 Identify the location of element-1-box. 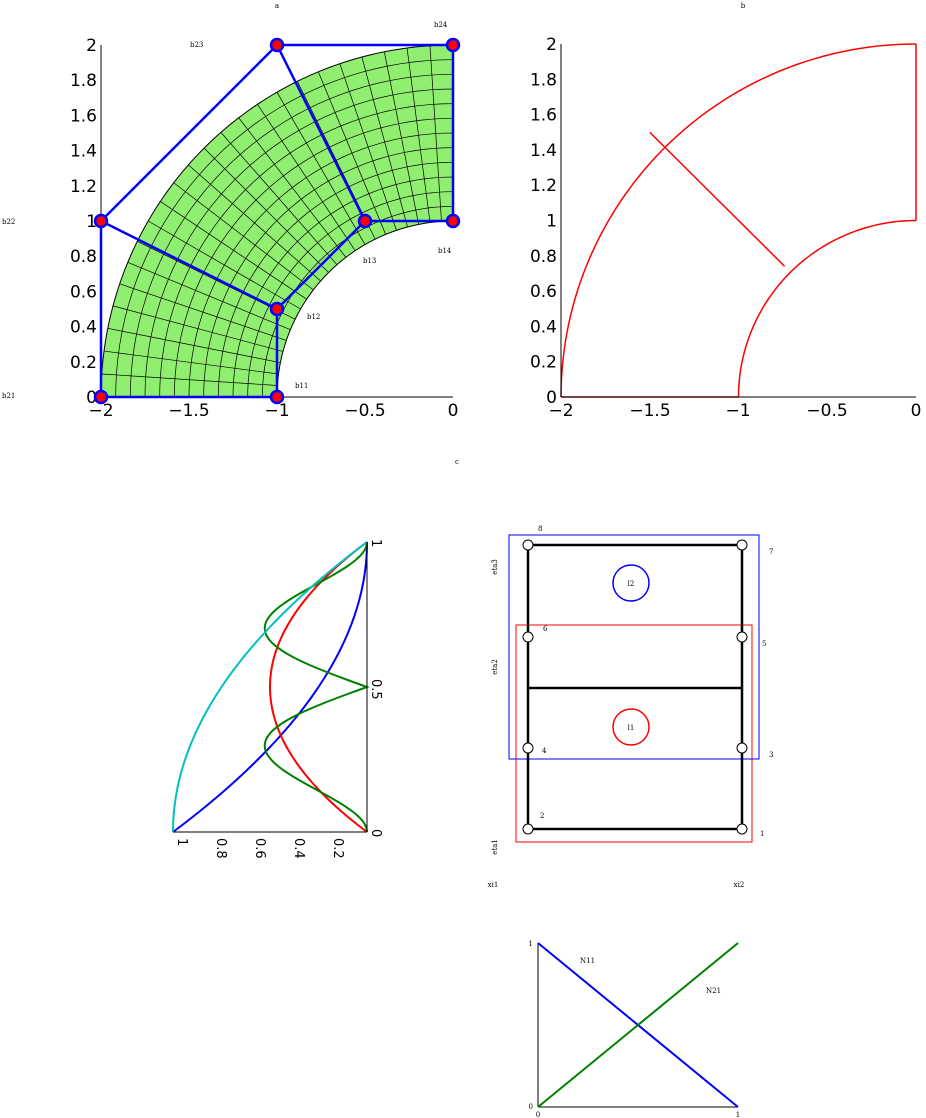
(634, 733).